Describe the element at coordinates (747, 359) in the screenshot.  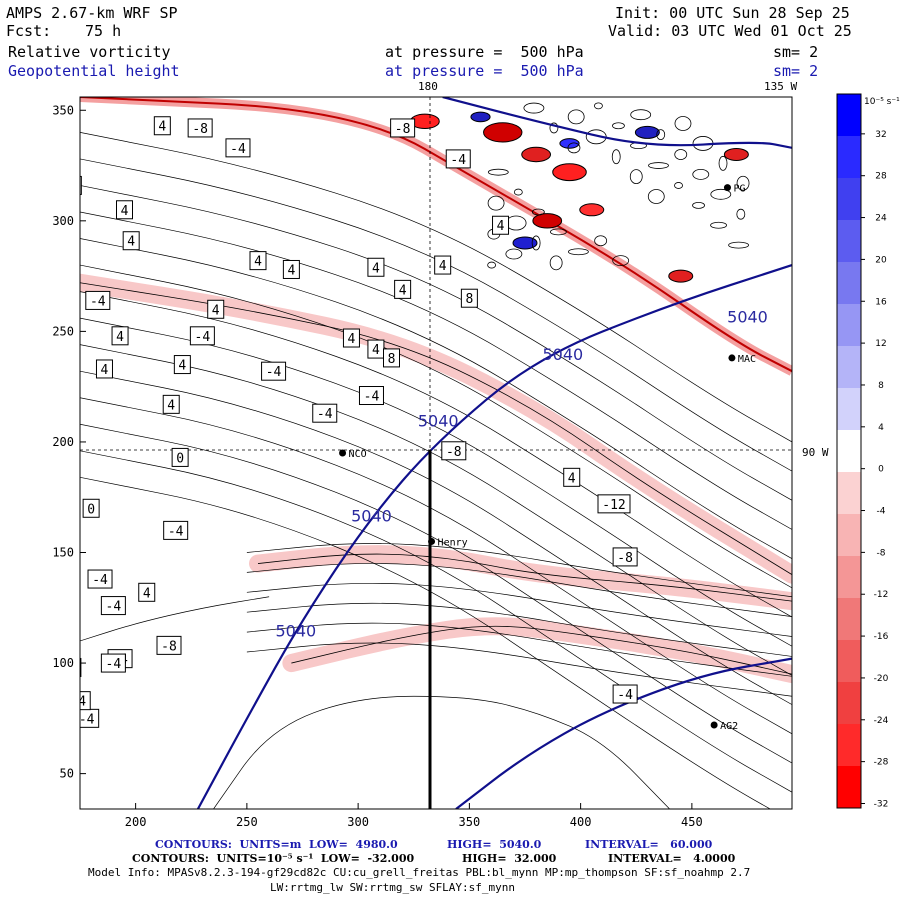
I see `station-label: MAC` at that location.